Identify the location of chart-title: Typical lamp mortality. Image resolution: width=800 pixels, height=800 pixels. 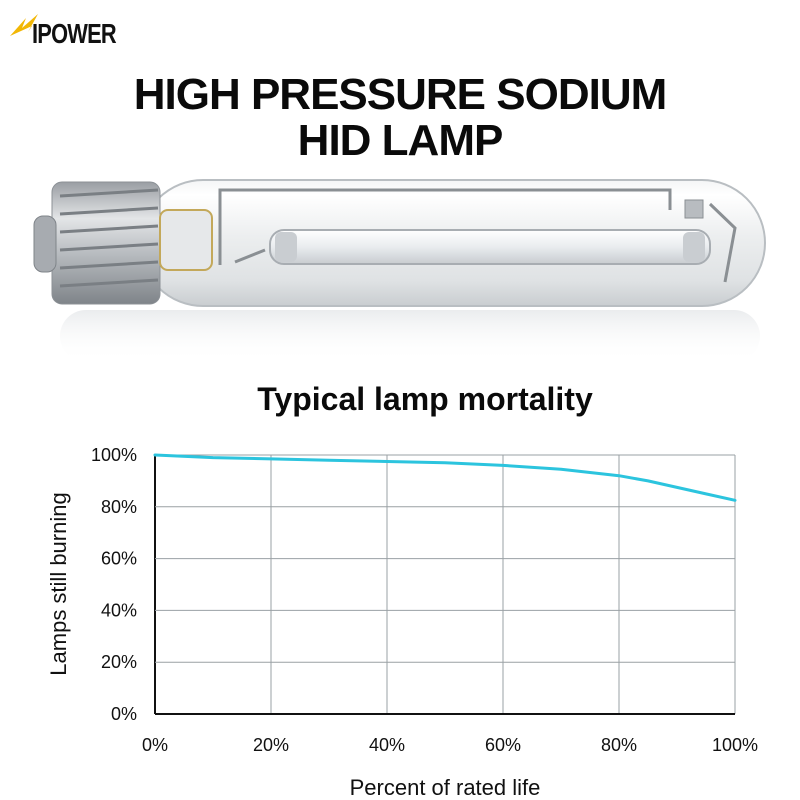
(425, 399).